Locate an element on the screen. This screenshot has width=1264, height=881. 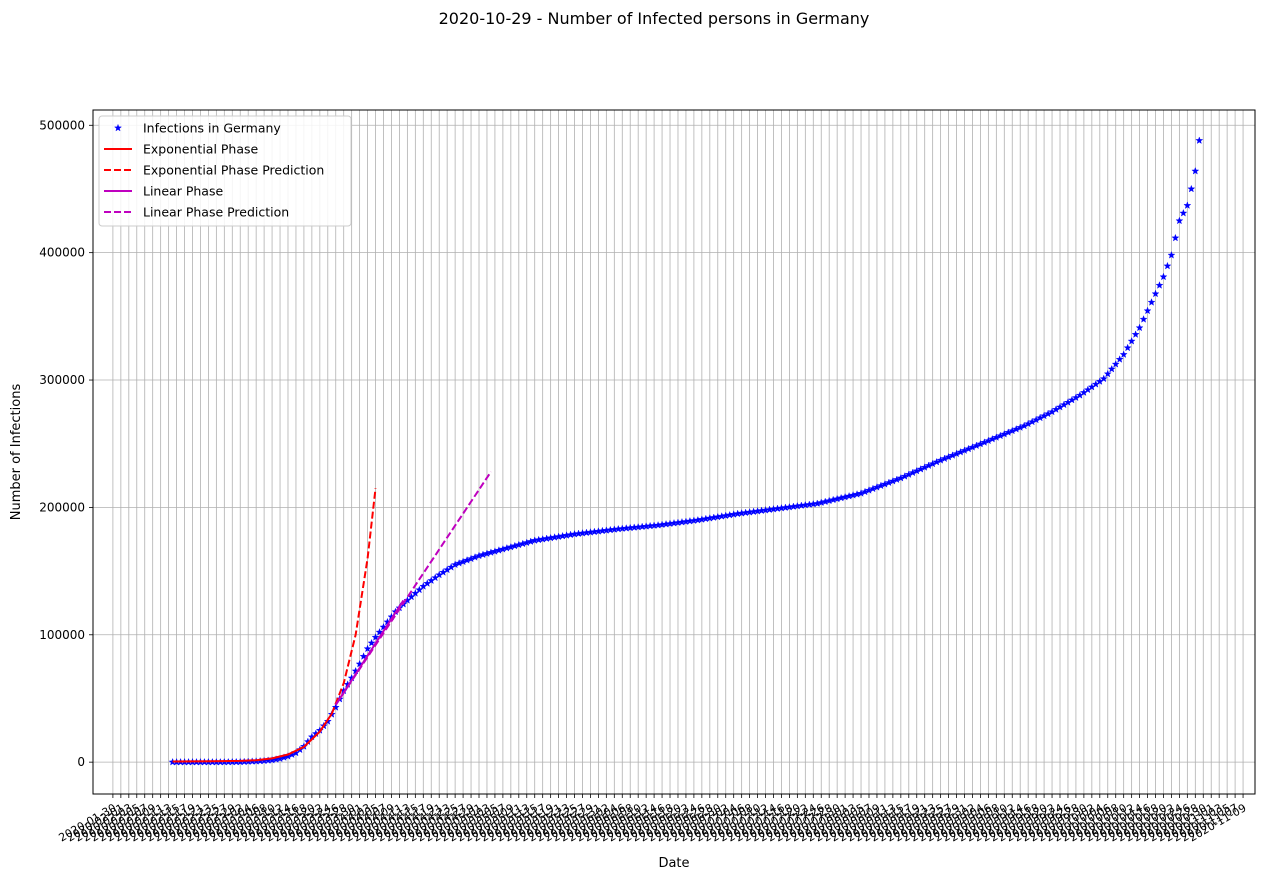
series-exponential-phase is located at coordinates (252, 738).